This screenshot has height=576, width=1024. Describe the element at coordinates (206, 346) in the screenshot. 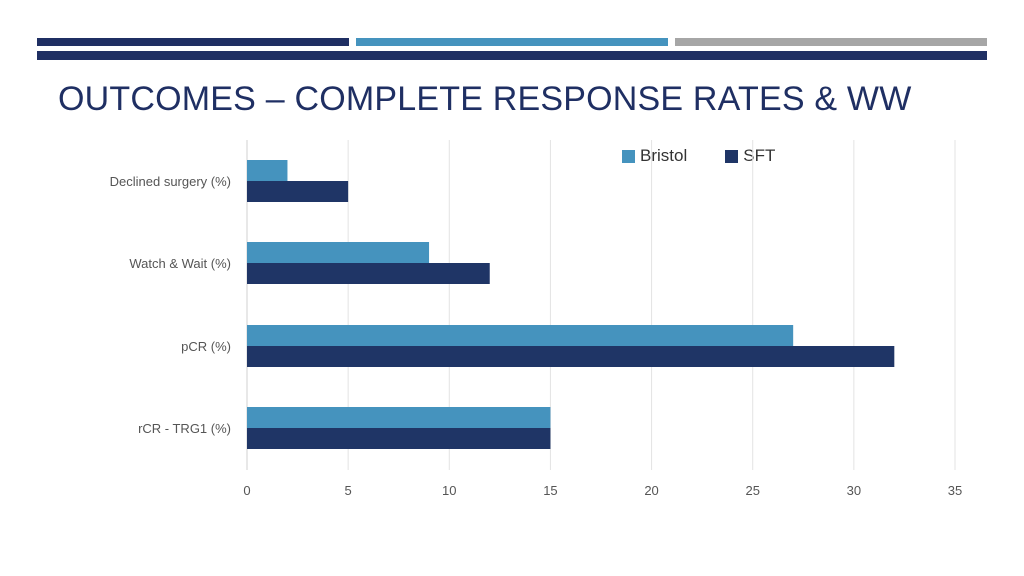

I see `category-label: pCR (%)` at that location.